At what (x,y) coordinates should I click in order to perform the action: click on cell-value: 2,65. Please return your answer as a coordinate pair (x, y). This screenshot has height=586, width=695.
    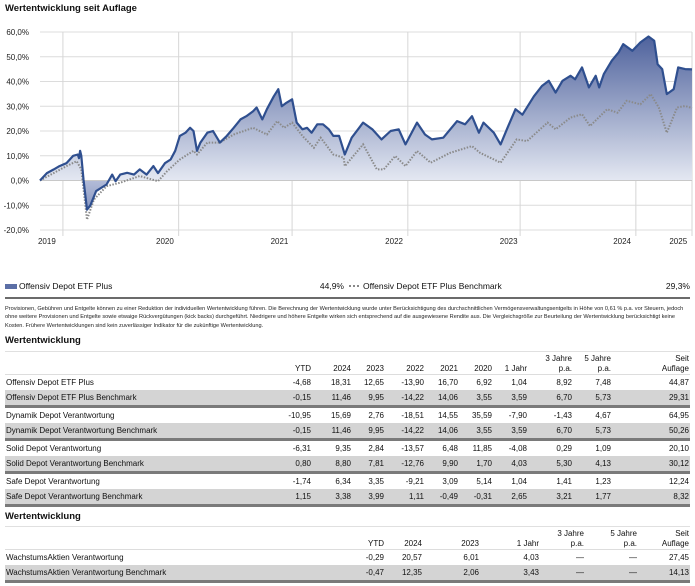
    Looking at the image, I should click on (510, 498).